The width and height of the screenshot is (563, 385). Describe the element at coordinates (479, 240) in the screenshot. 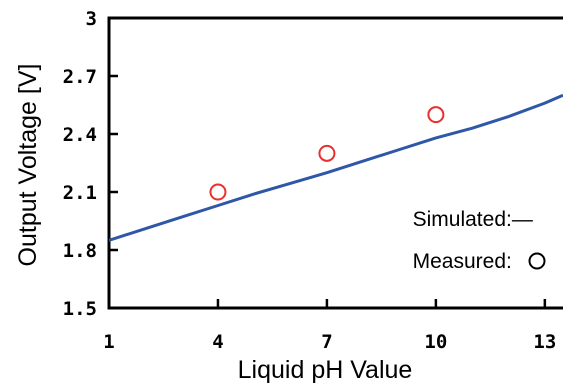

I see `legend: Simulated :— Measured :` at that location.